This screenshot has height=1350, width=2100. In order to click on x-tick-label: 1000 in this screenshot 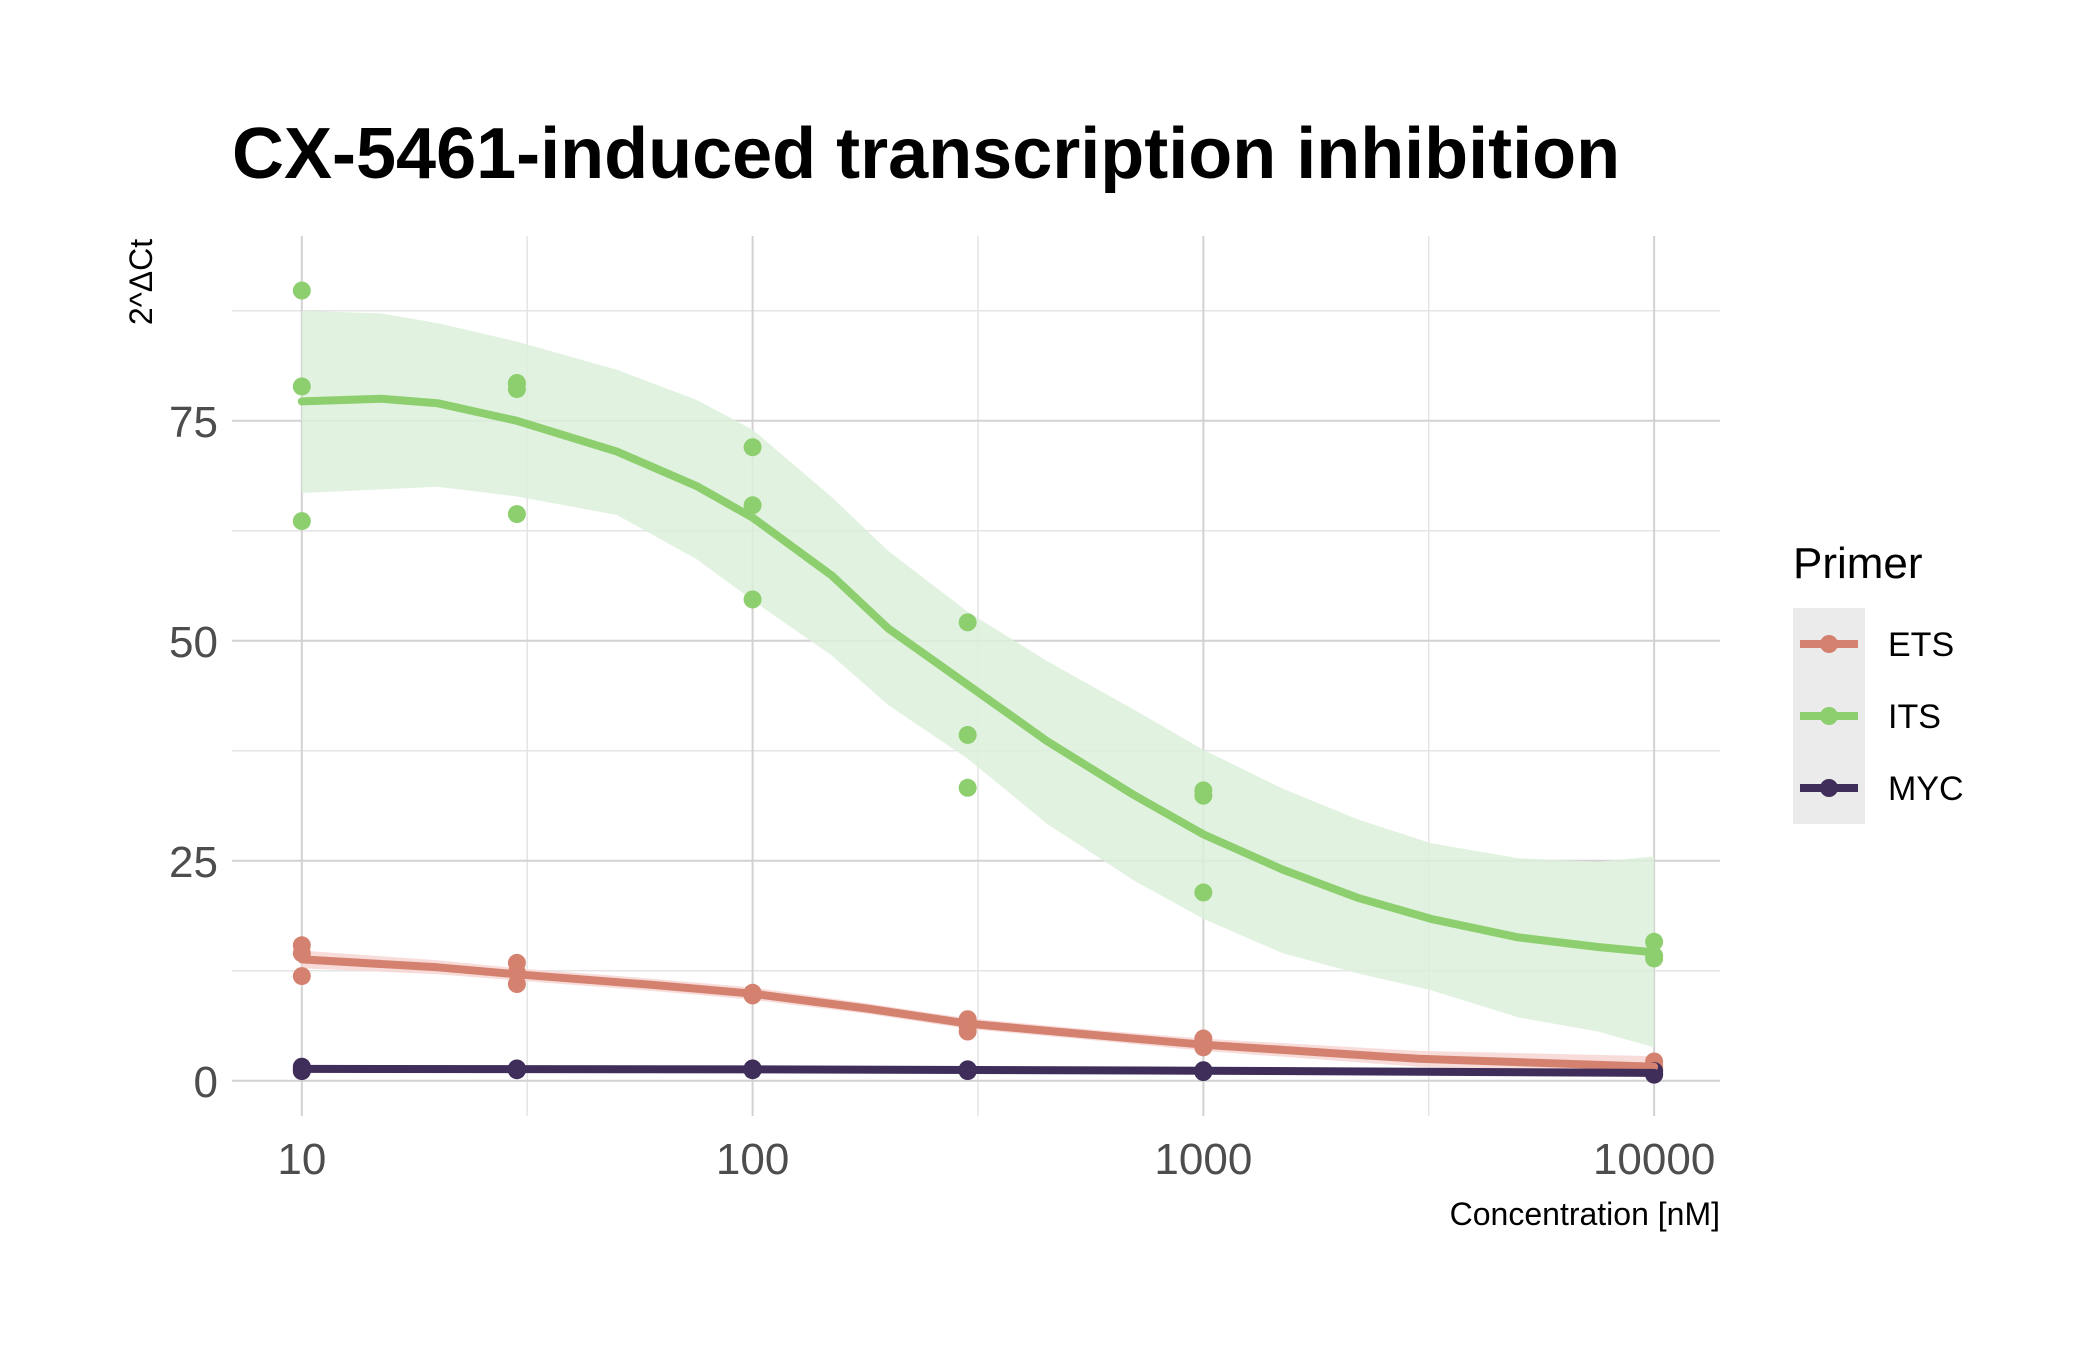, I will do `click(1203, 1159)`.